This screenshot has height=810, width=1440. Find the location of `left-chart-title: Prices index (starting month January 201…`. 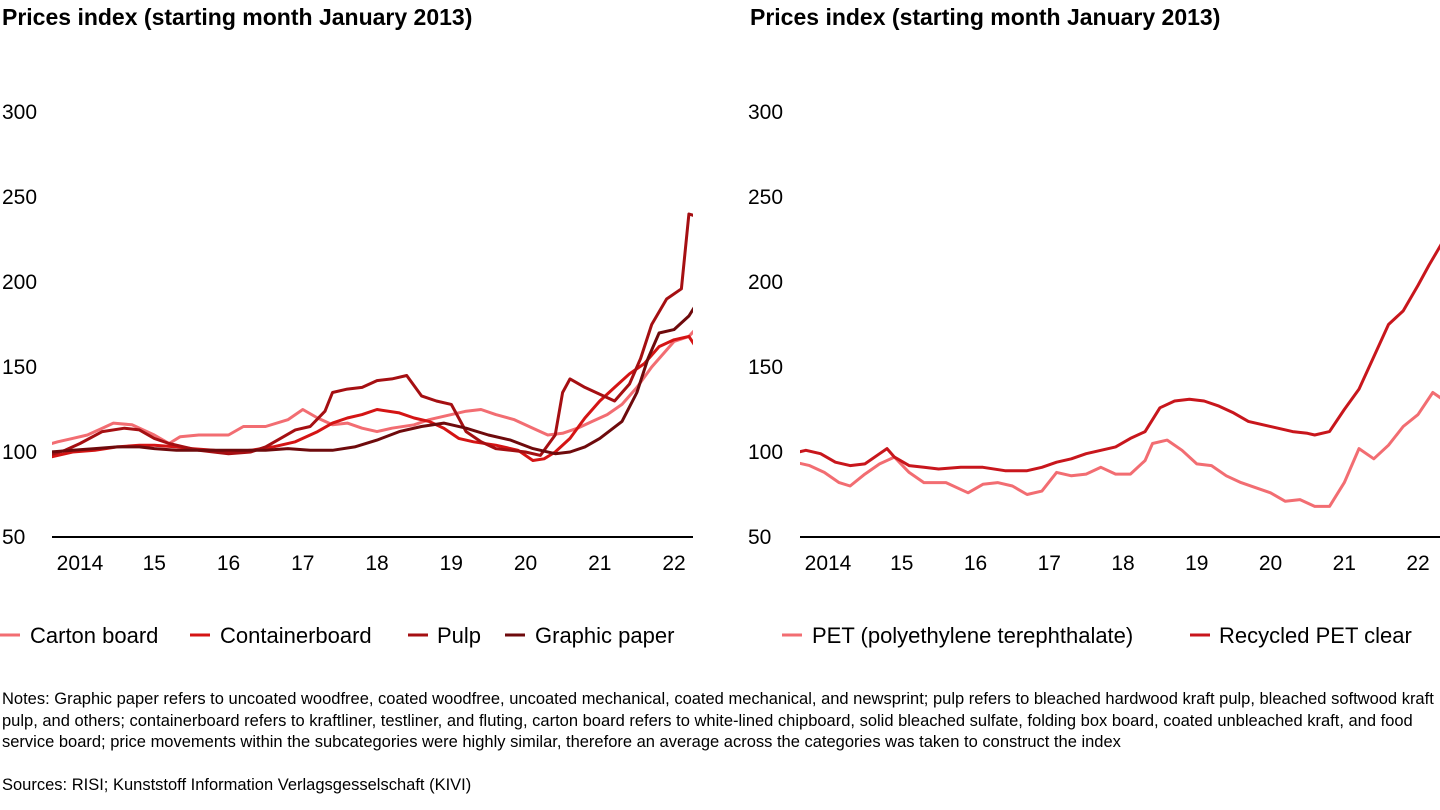

left-chart-title: Prices index (starting month January 201… is located at coordinates (237, 17).